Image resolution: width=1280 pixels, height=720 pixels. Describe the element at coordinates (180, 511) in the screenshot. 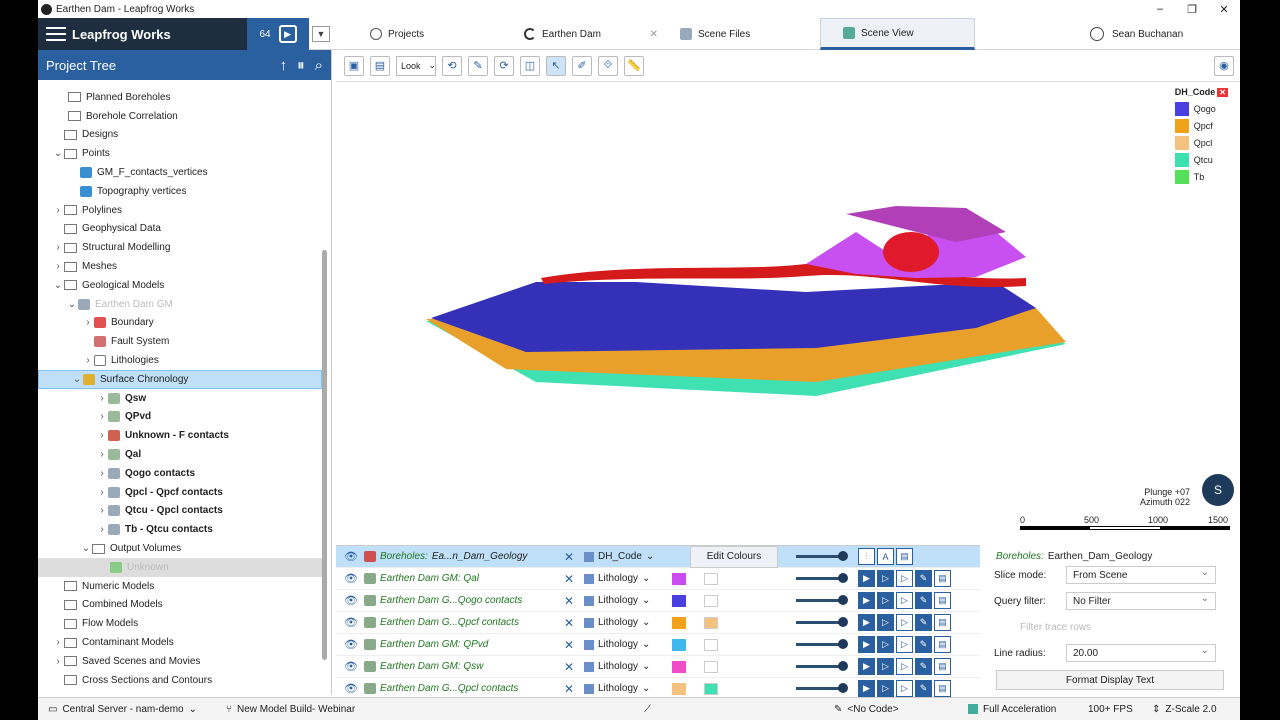

I see `tree-item: › Qtcu - Qpcl contacts` at that location.